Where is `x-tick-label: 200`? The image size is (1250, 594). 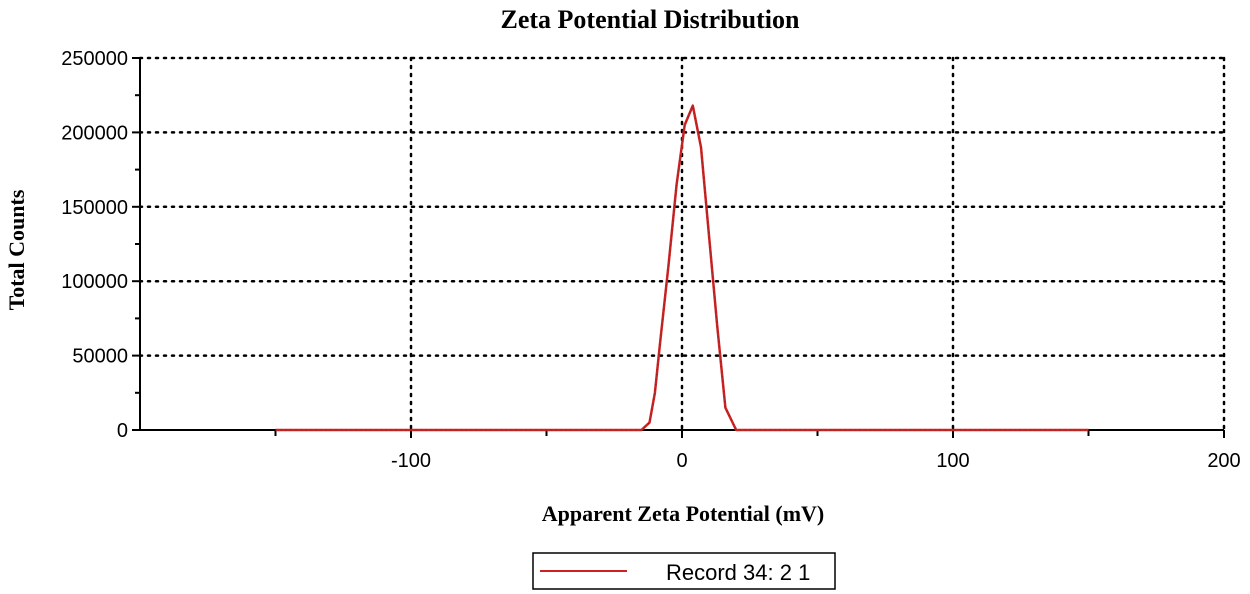
x-tick-label: 200 is located at coordinates (1223, 461).